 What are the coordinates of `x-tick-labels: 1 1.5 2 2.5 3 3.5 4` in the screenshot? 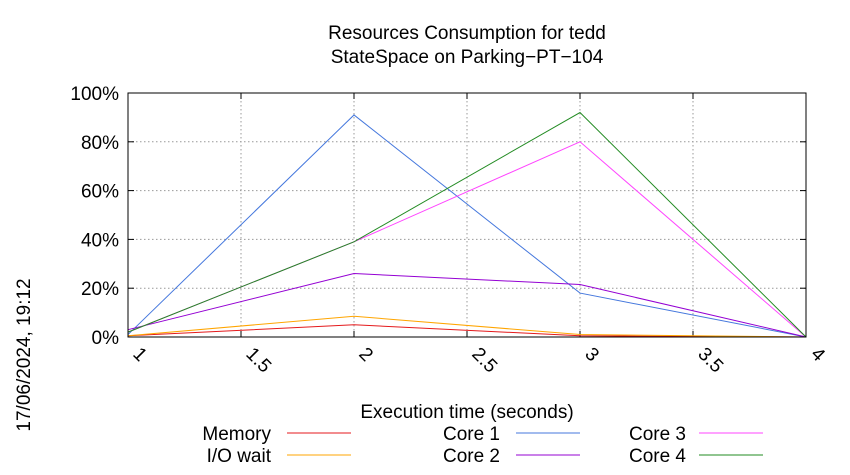 It's located at (478, 361).